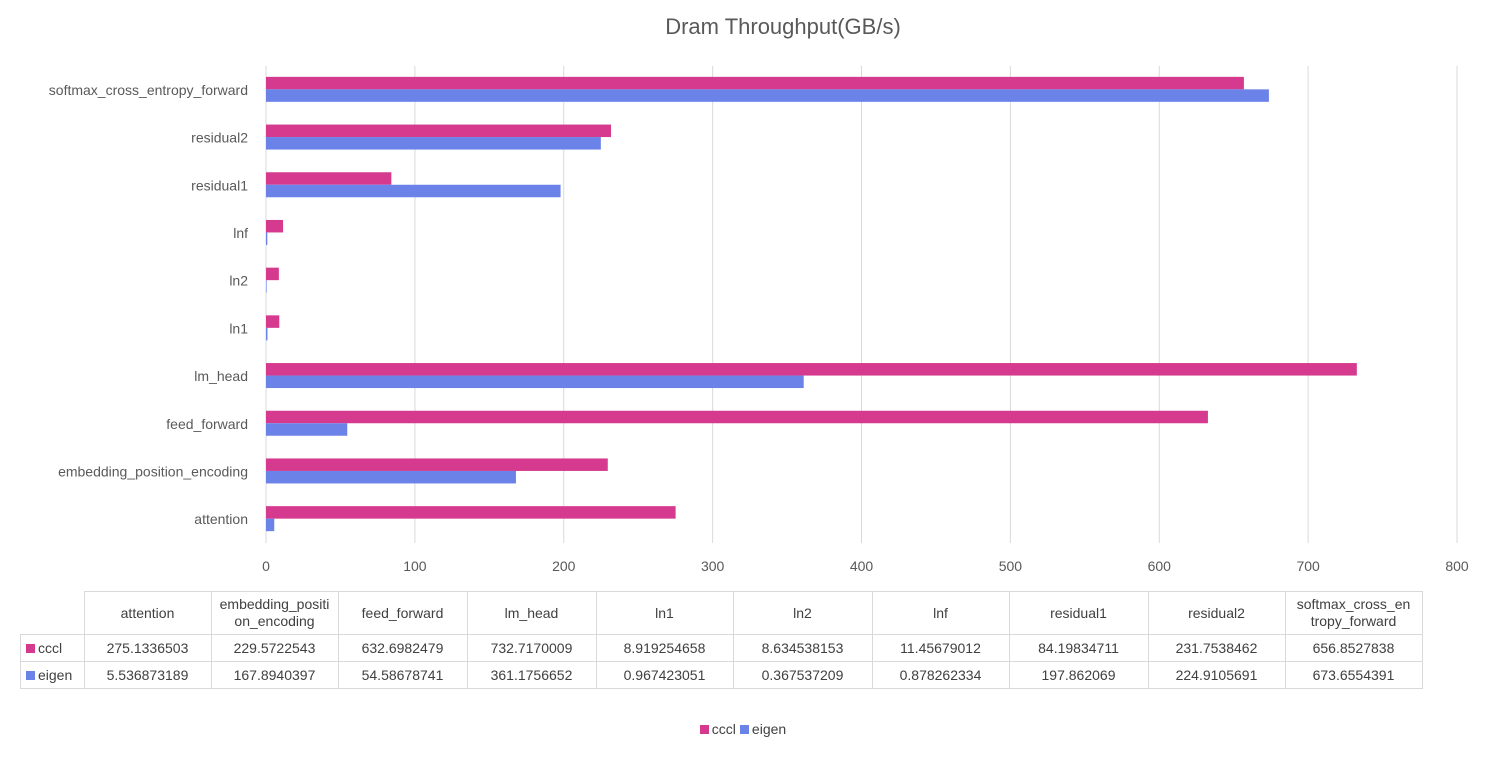  Describe the element at coordinates (240, 233) in the screenshot. I see `y-category-label: lnf` at that location.